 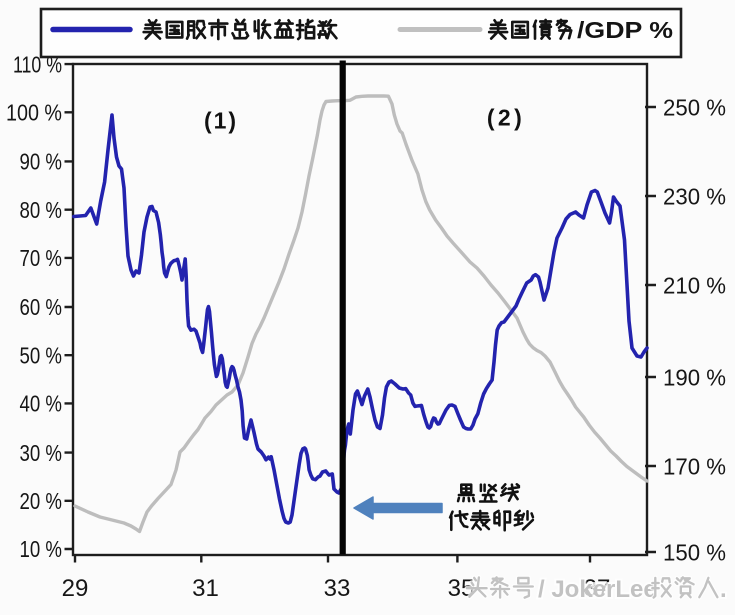 What do you see at coordinates (41, 404) in the screenshot?
I see `svg-text: 40 %` at bounding box center [41, 404].